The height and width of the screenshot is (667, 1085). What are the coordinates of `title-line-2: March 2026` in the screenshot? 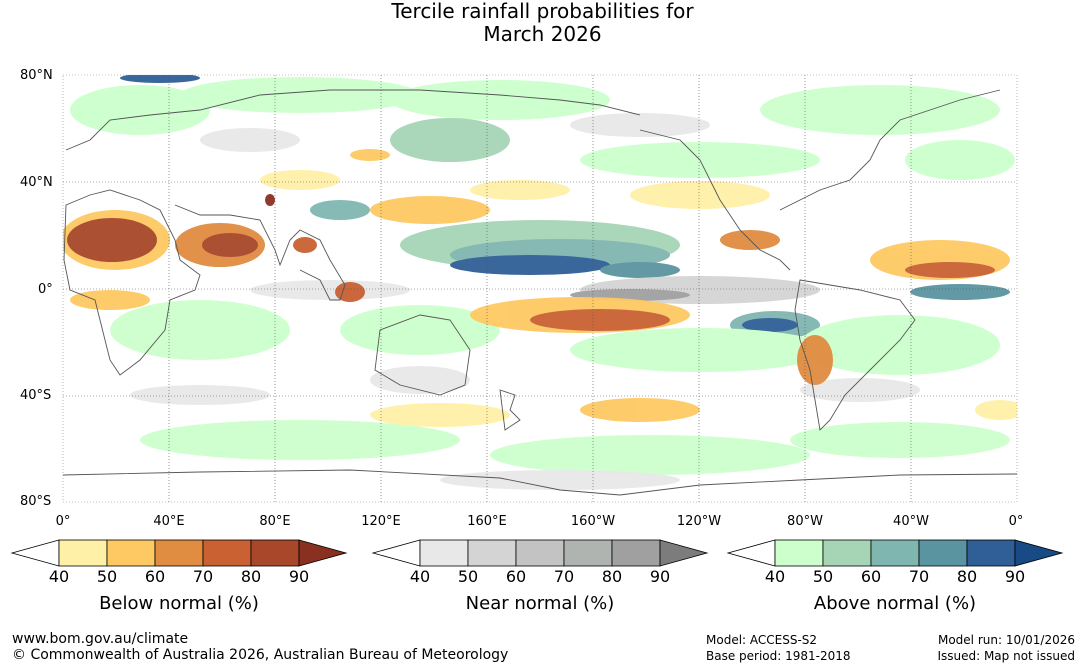 It's located at (542, 34).